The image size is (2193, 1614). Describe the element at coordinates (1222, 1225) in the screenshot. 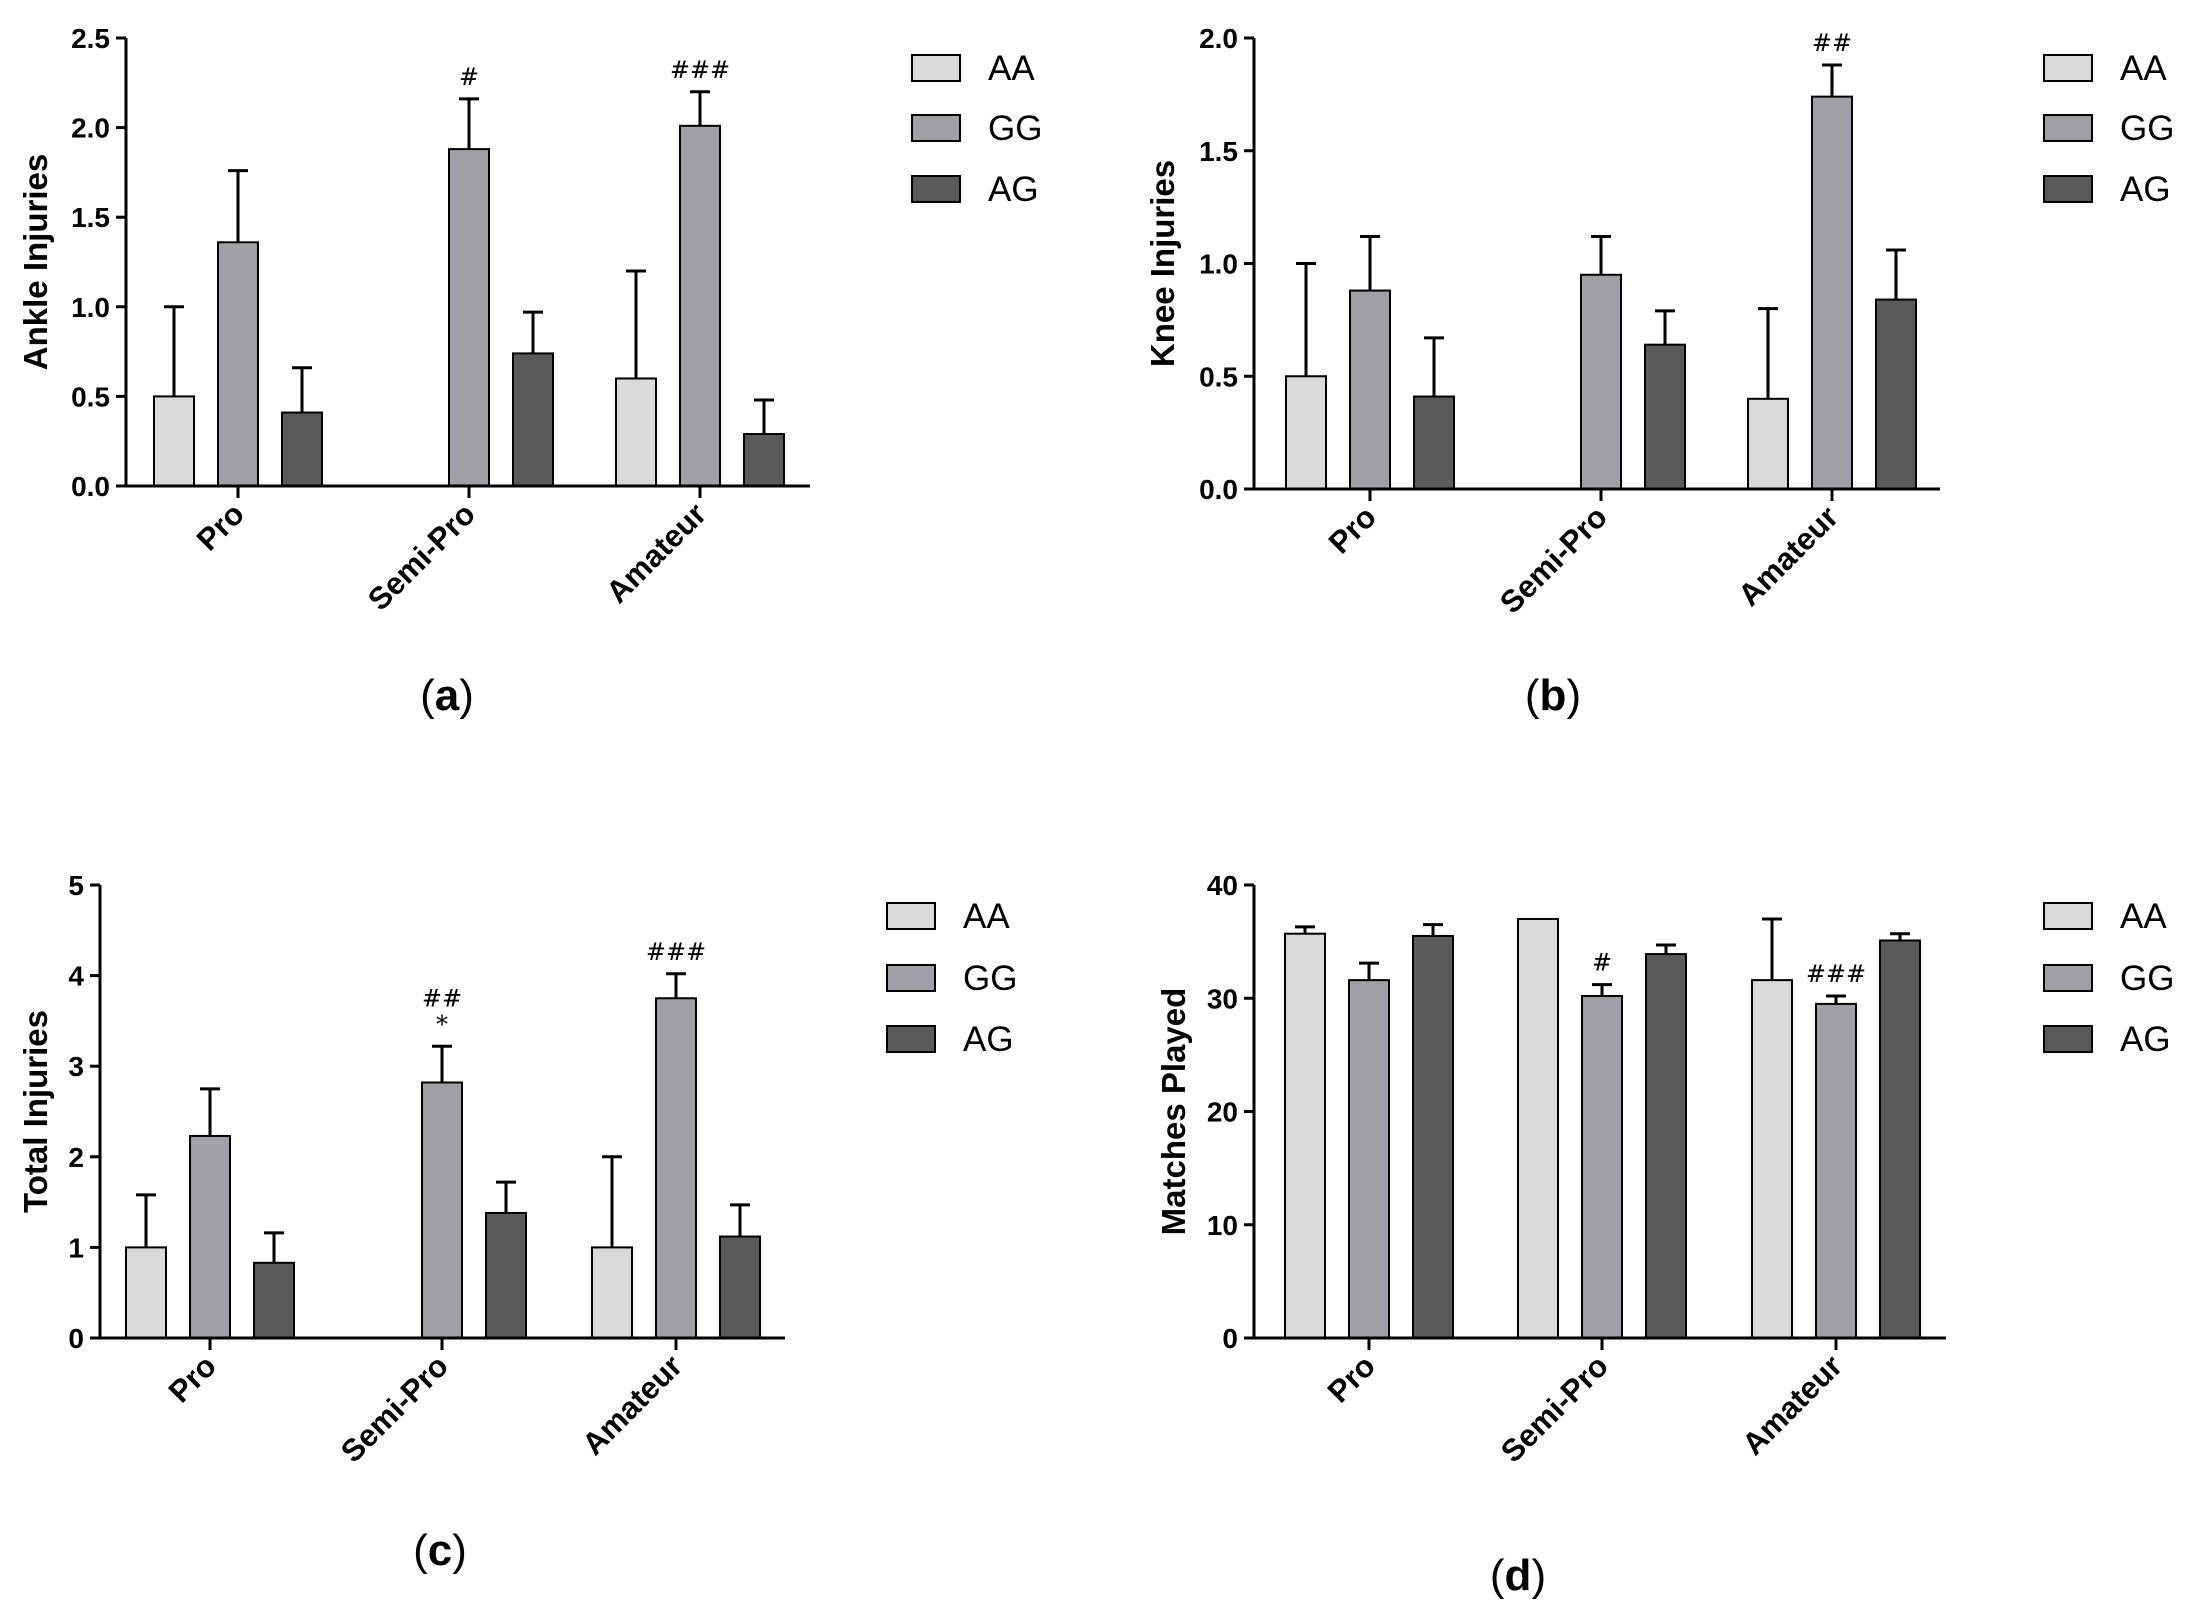

I see `y-tick-label: 10` at that location.